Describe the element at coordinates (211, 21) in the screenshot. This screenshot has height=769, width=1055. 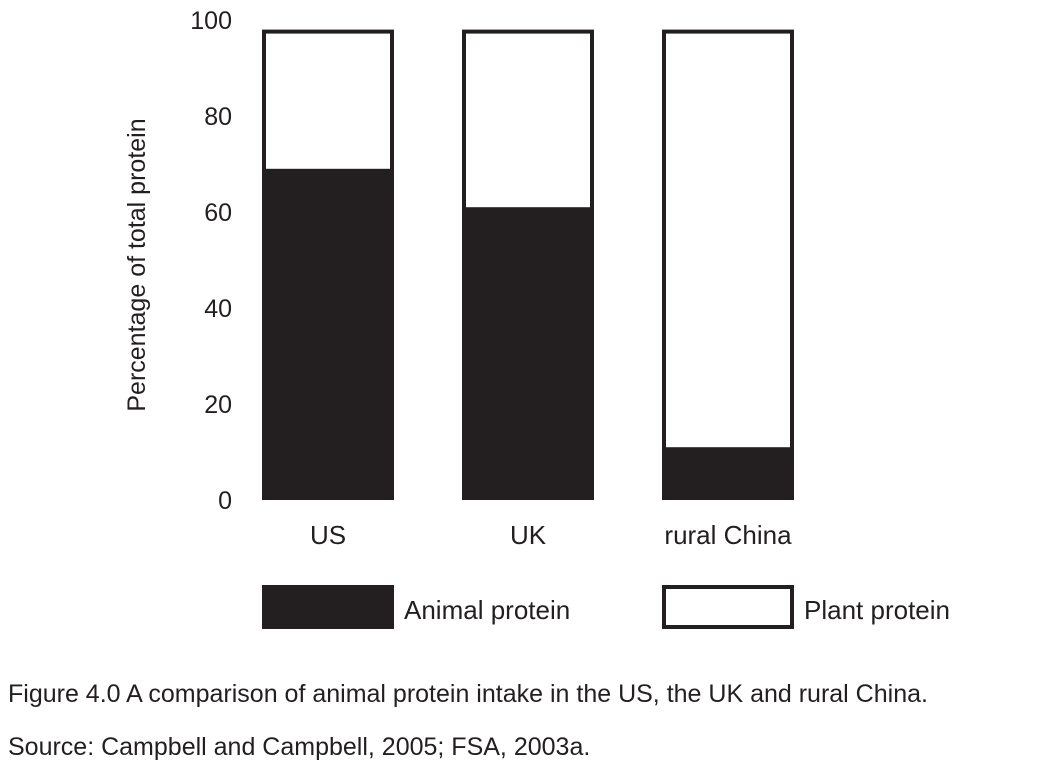
I see `y-tick-label: 100` at that location.